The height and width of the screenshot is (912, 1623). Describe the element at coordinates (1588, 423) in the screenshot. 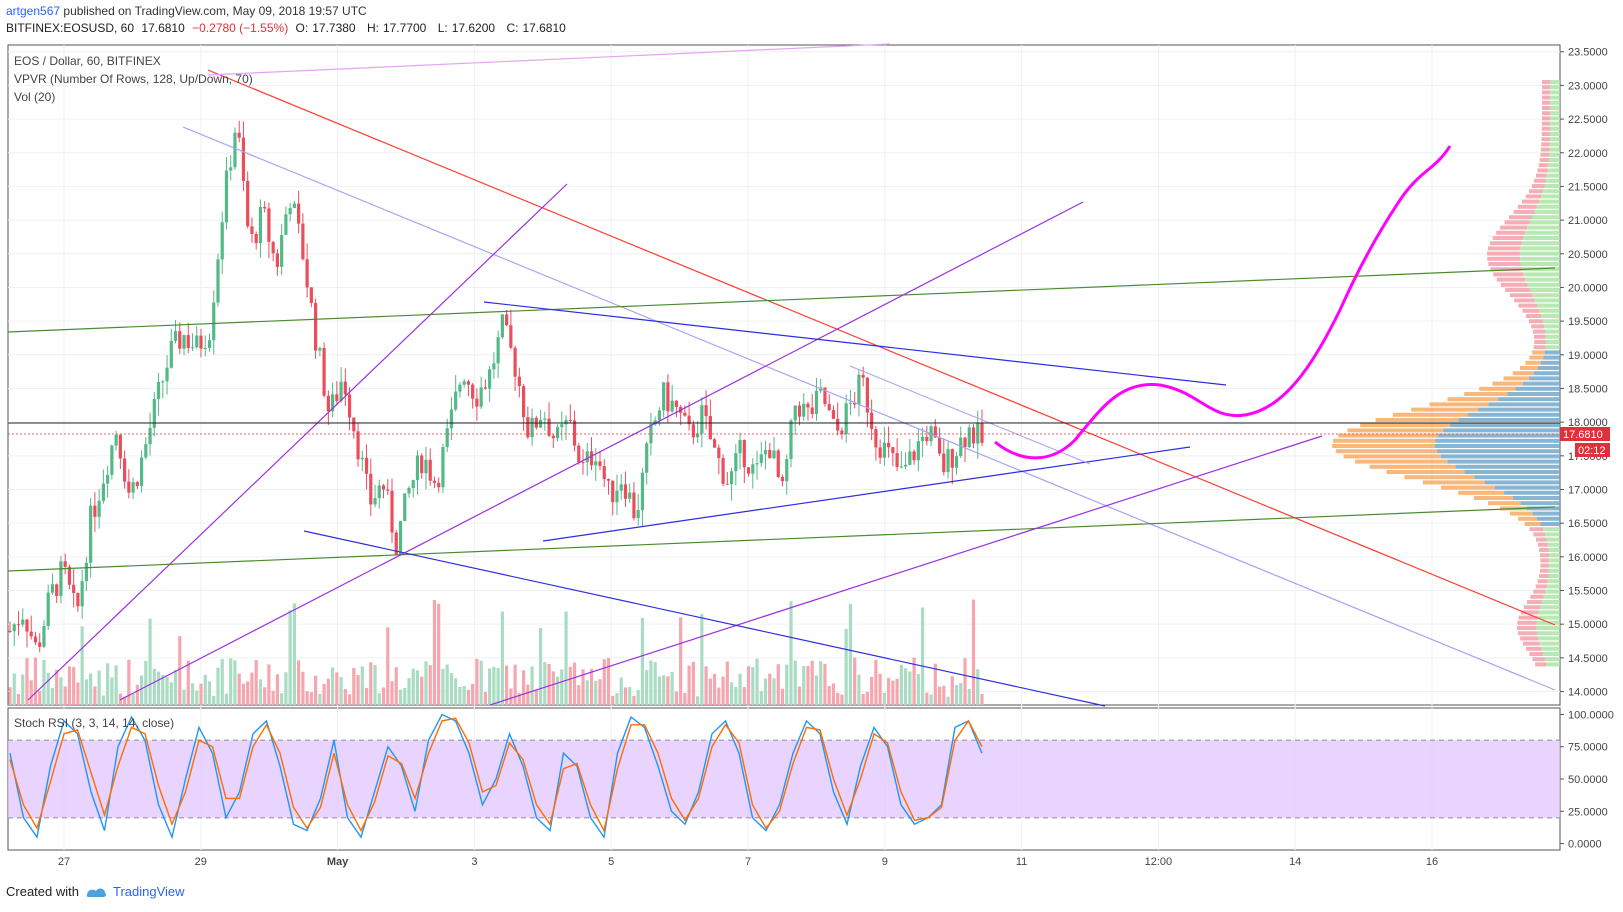

I see `price-tick-label: 18.0000` at that location.